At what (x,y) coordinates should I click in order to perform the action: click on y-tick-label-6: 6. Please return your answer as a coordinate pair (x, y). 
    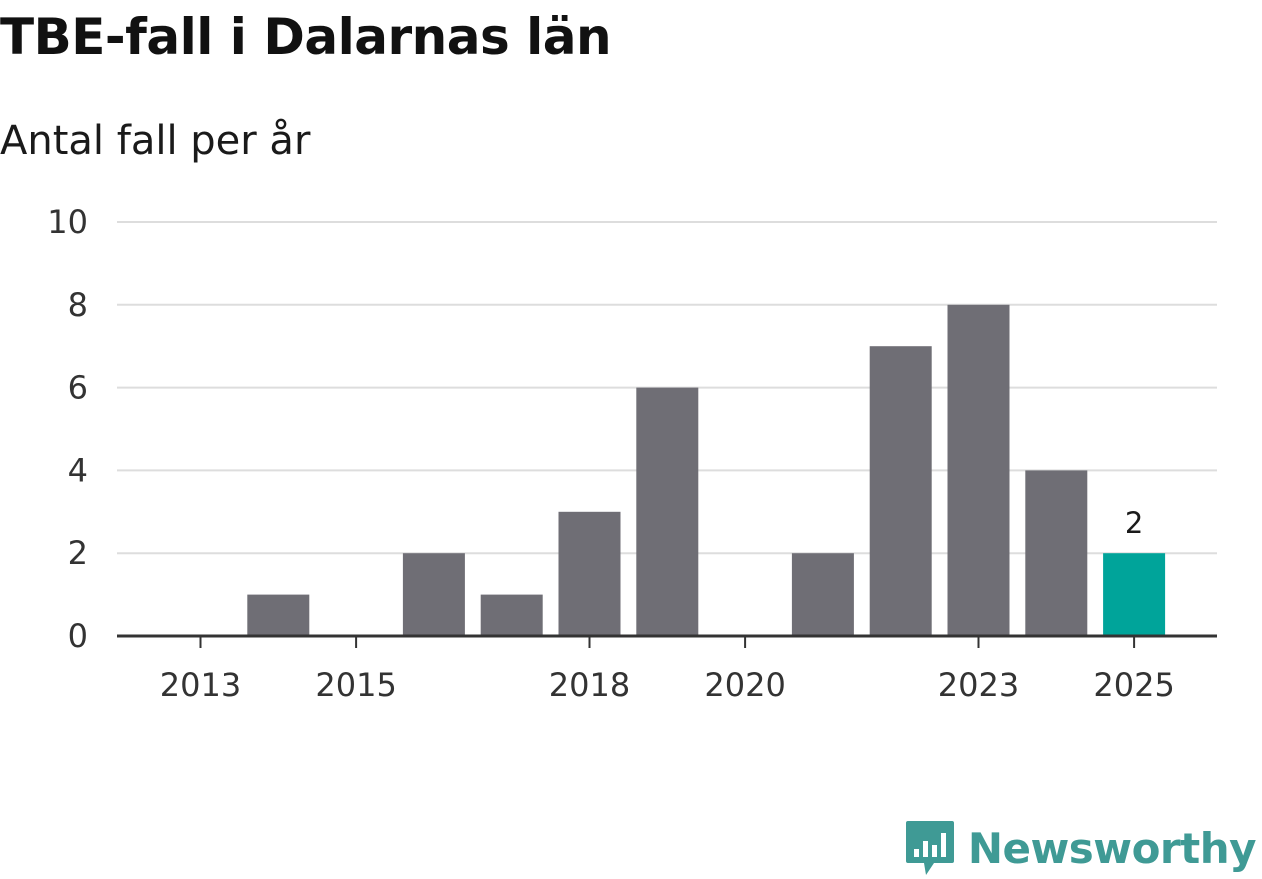
    Looking at the image, I should click on (78, 388).